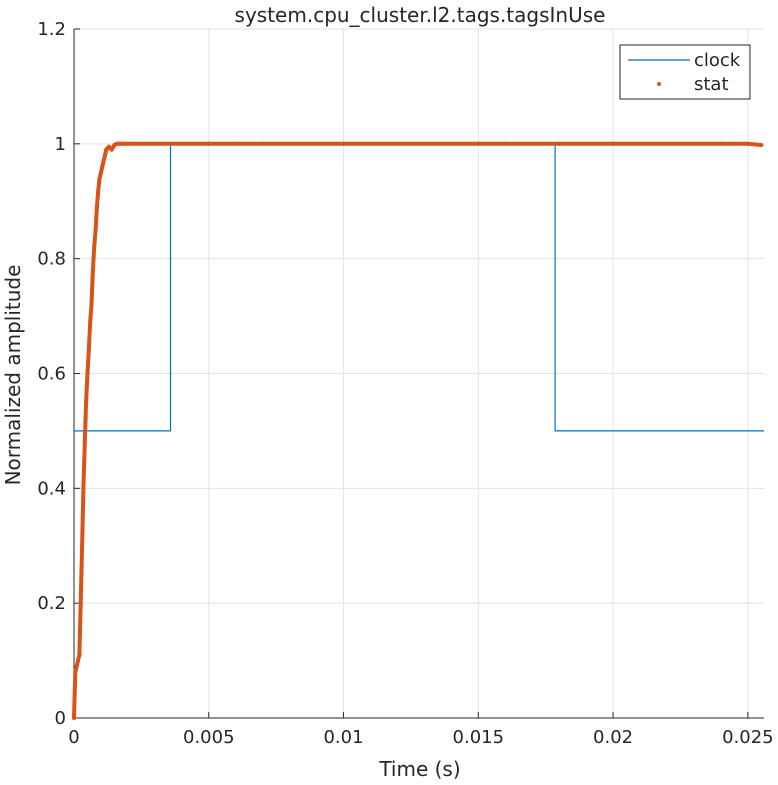  What do you see at coordinates (711, 84) in the screenshot?
I see `legend-label-stat: stat` at bounding box center [711, 84].